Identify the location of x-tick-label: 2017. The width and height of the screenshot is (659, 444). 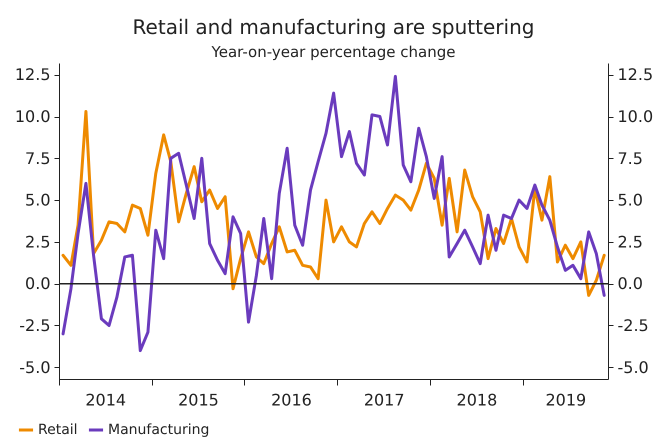
(384, 400).